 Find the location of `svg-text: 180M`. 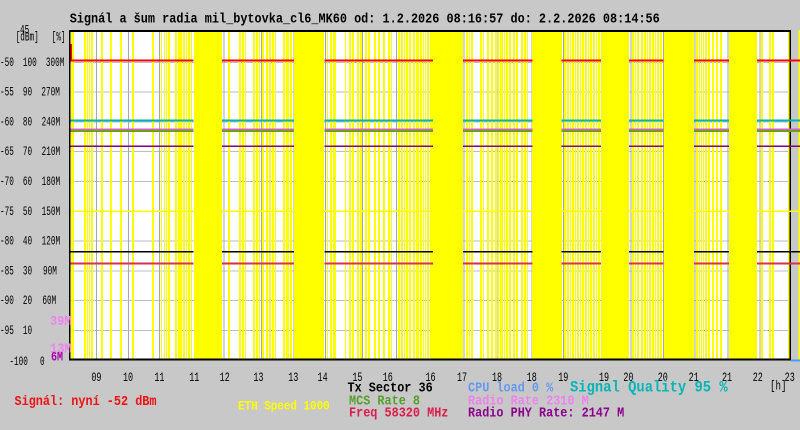

svg-text: 180M is located at coordinates (51, 182).